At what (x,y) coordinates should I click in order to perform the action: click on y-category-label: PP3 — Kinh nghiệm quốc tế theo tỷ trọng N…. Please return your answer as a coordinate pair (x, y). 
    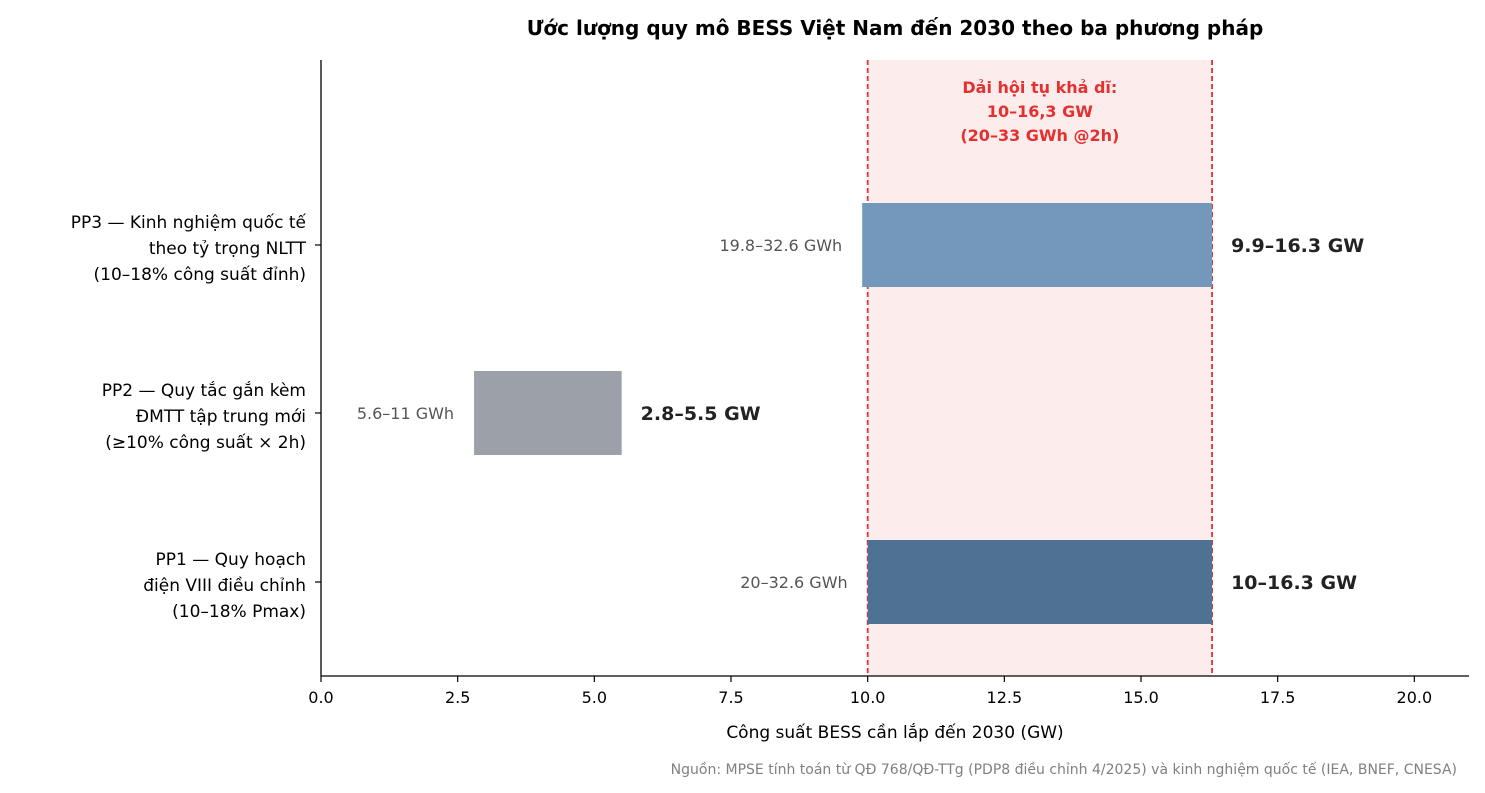
    Looking at the image, I should click on (189, 248).